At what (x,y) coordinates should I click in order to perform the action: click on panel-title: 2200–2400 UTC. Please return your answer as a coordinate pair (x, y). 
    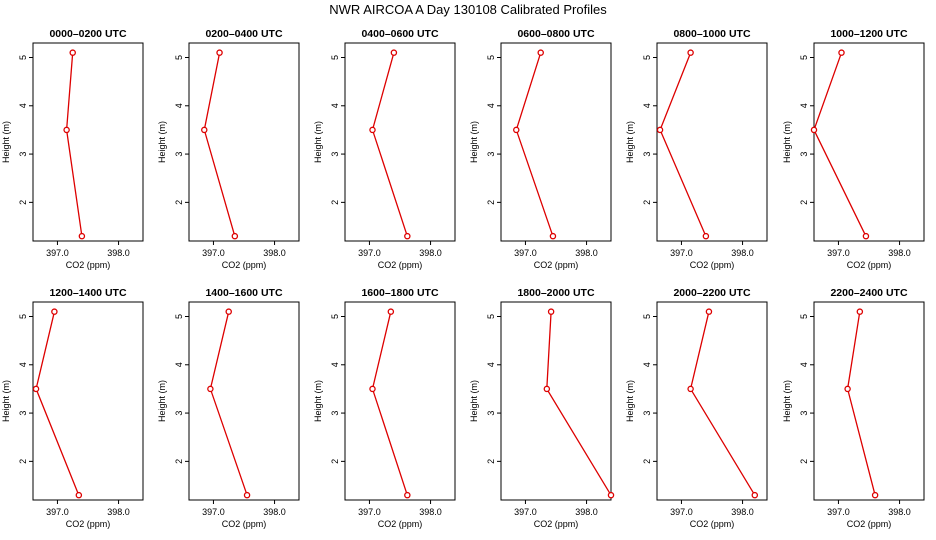
    Looking at the image, I should click on (868, 293).